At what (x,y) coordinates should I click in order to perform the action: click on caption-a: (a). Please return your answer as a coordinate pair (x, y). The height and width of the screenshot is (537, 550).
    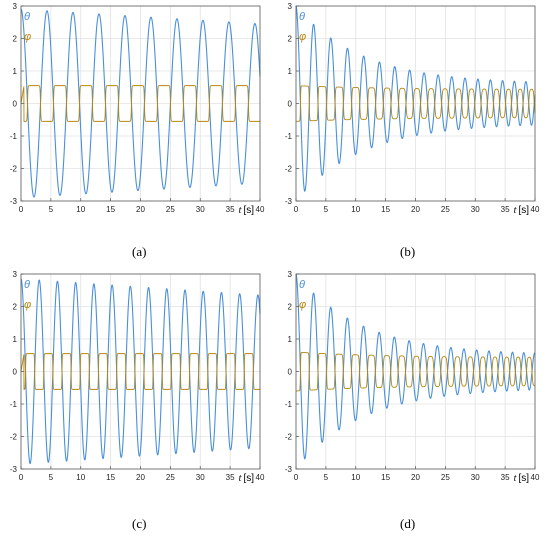
    Looking at the image, I should click on (139, 251).